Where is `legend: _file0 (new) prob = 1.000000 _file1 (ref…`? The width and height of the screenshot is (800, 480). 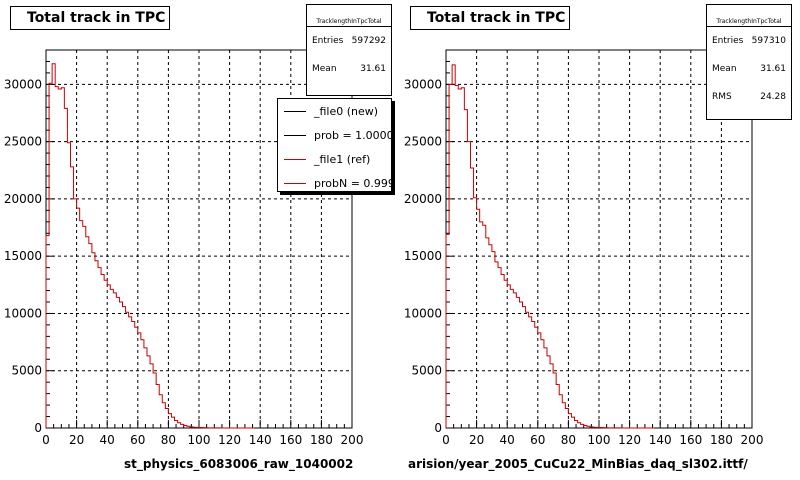
legend: _file0 (new) prob = 1.000000 _file1 (ref… is located at coordinates (334, 145).